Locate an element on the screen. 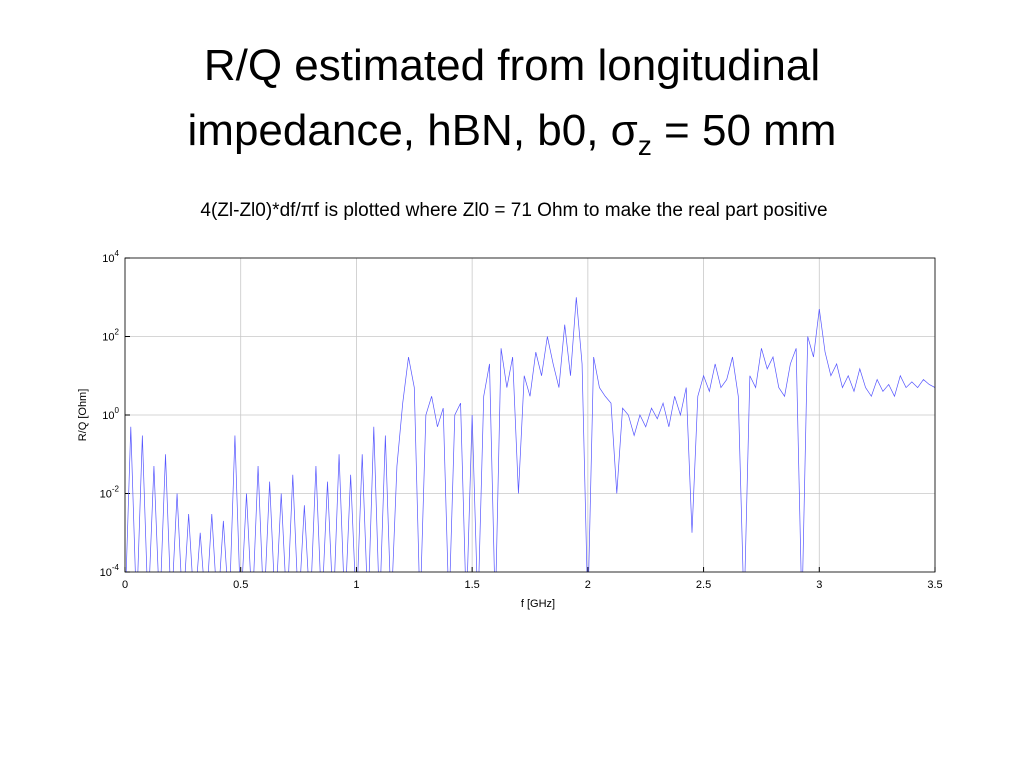 This screenshot has width=1024, height=773. y-tick-label: 10⁻⁴ is located at coordinates (110, 571).